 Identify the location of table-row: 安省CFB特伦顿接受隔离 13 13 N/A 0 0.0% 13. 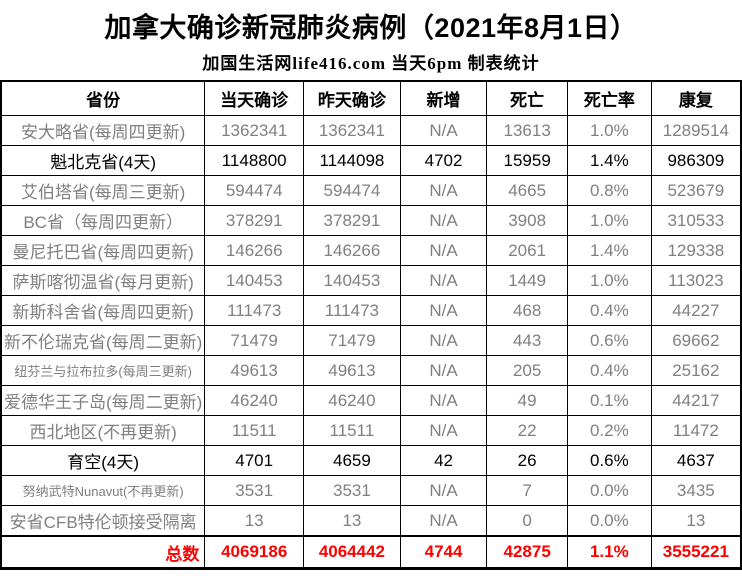
(371, 521).